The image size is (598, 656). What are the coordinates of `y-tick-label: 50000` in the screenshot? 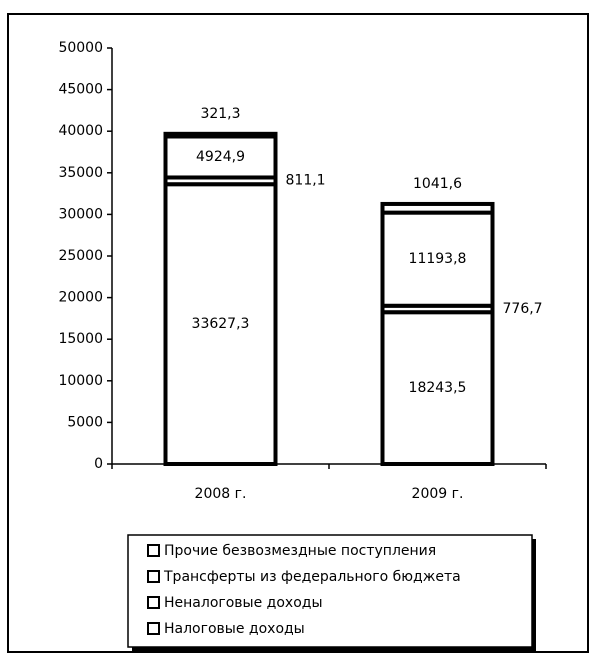 It's located at (80, 48).